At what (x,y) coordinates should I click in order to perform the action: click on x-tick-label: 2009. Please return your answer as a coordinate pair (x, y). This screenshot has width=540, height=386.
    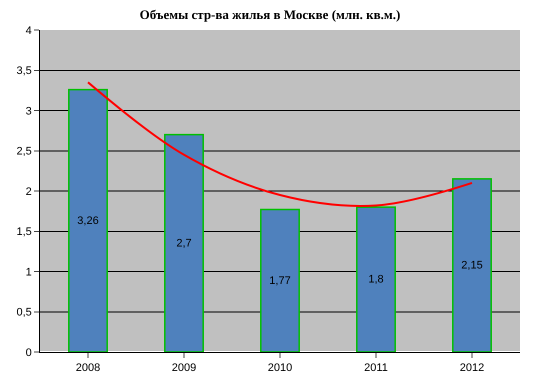
    Looking at the image, I should click on (184, 368).